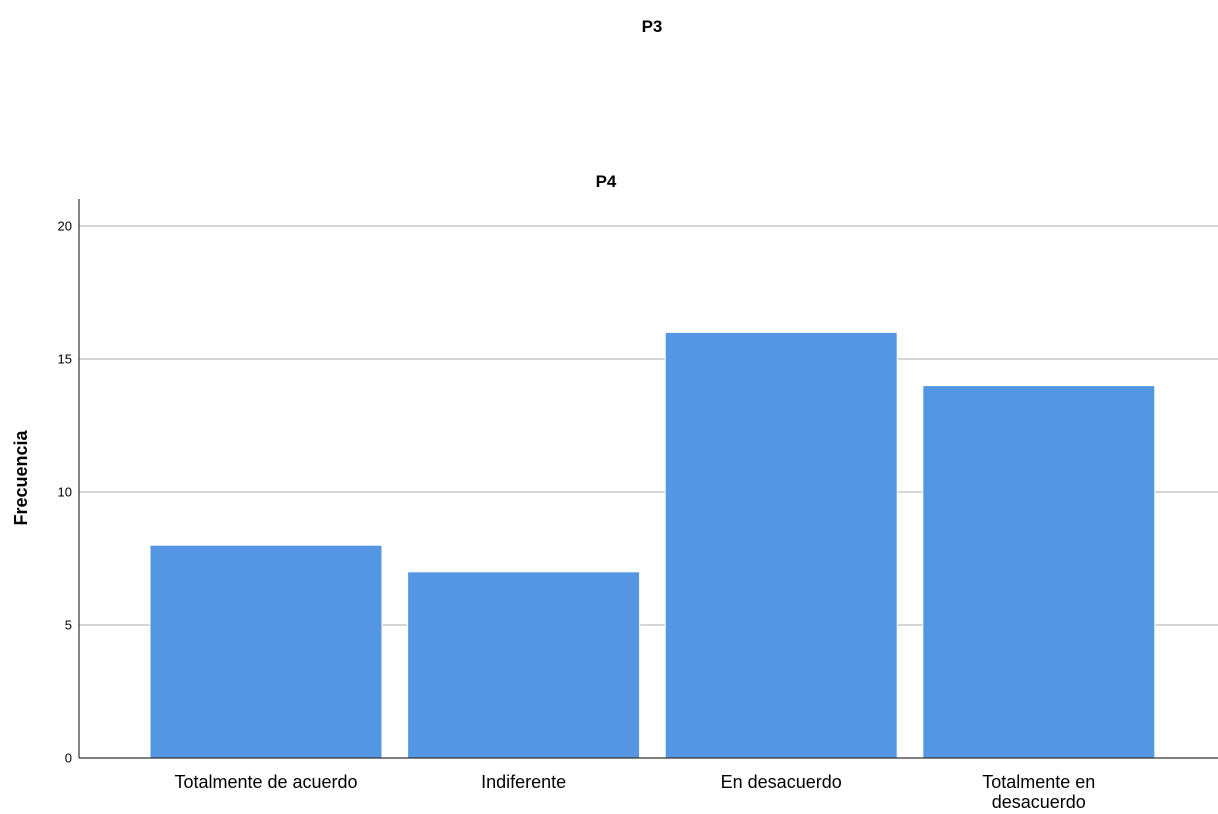 The height and width of the screenshot is (814, 1218). I want to click on y-tick-label: 20, so click(65, 226).